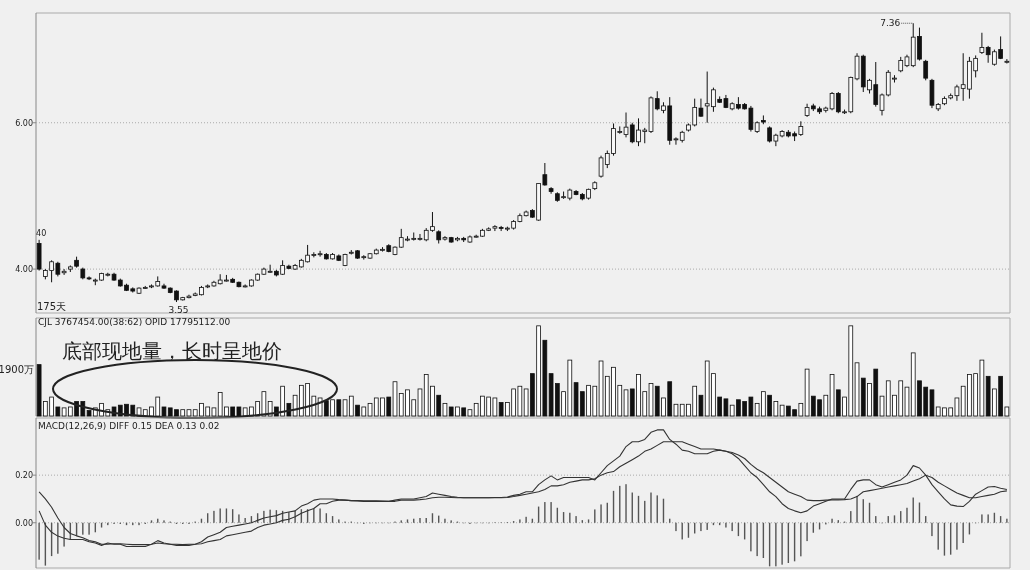 Image resolution: width=1030 pixels, height=570 pixels. Describe the element at coordinates (24, 523) in the screenshot. I see `y-tick-label: 0.00` at that location.